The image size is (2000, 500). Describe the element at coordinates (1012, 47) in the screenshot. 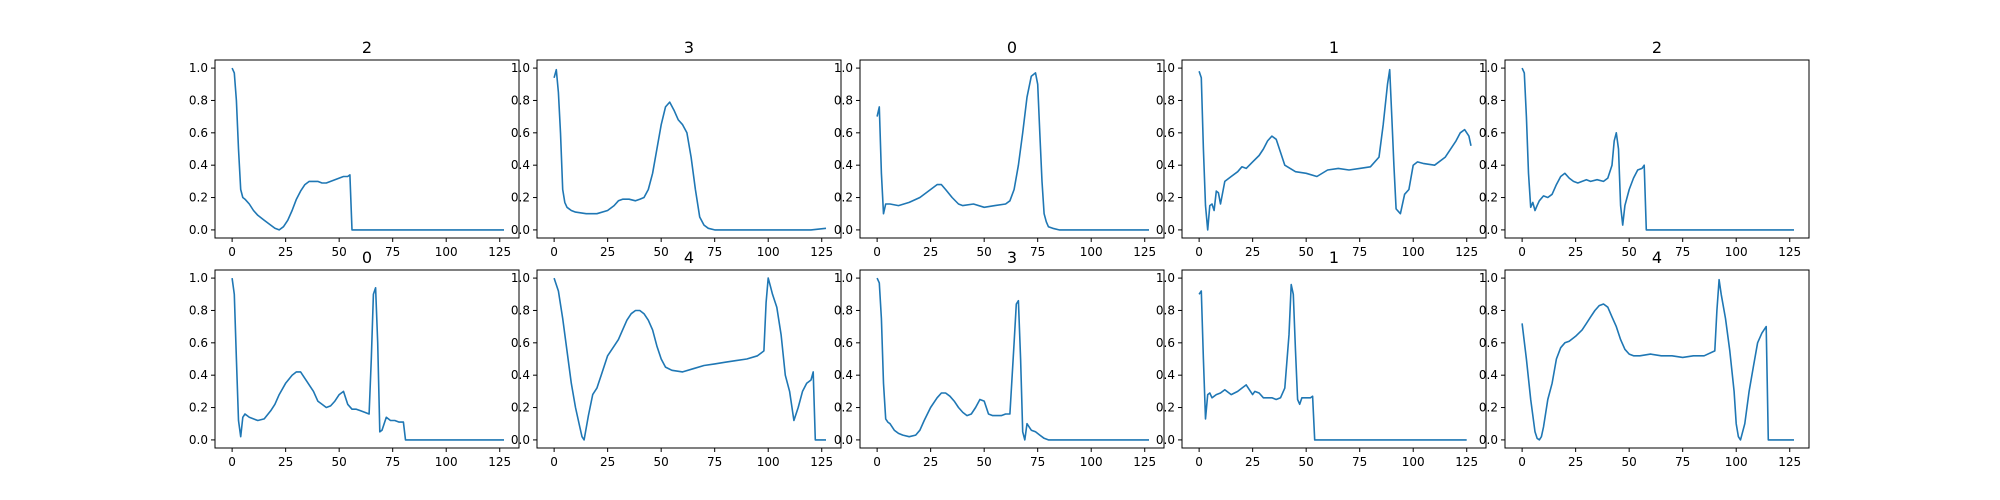

I see `subplot-title: 0` at that location.